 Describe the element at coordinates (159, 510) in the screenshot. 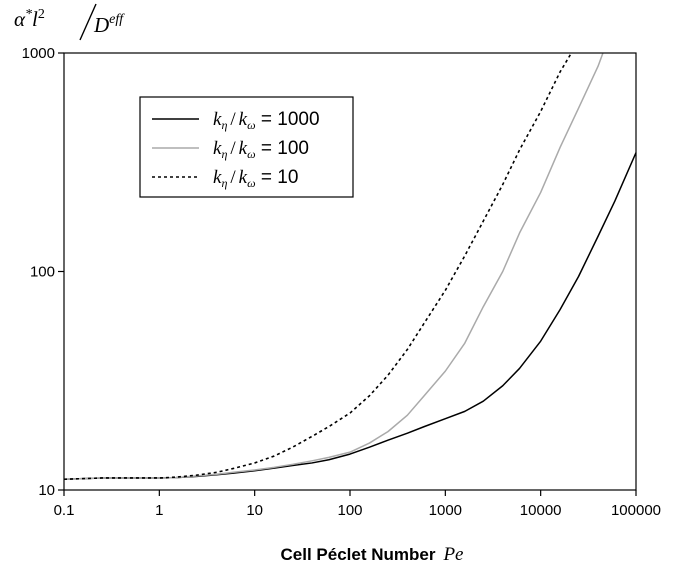

I see `x-tick-label: 1` at that location.